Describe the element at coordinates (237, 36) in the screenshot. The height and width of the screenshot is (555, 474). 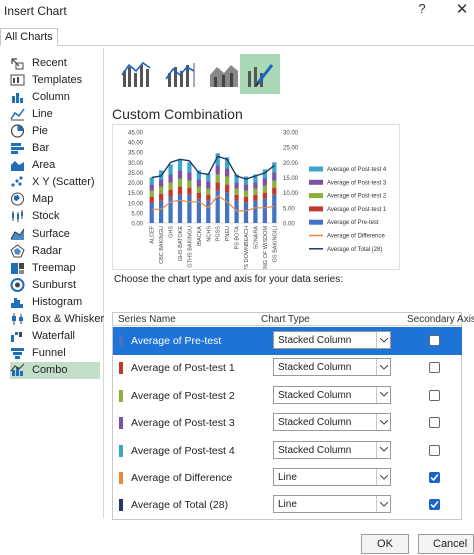
I see `tab-bar: All Charts` at that location.